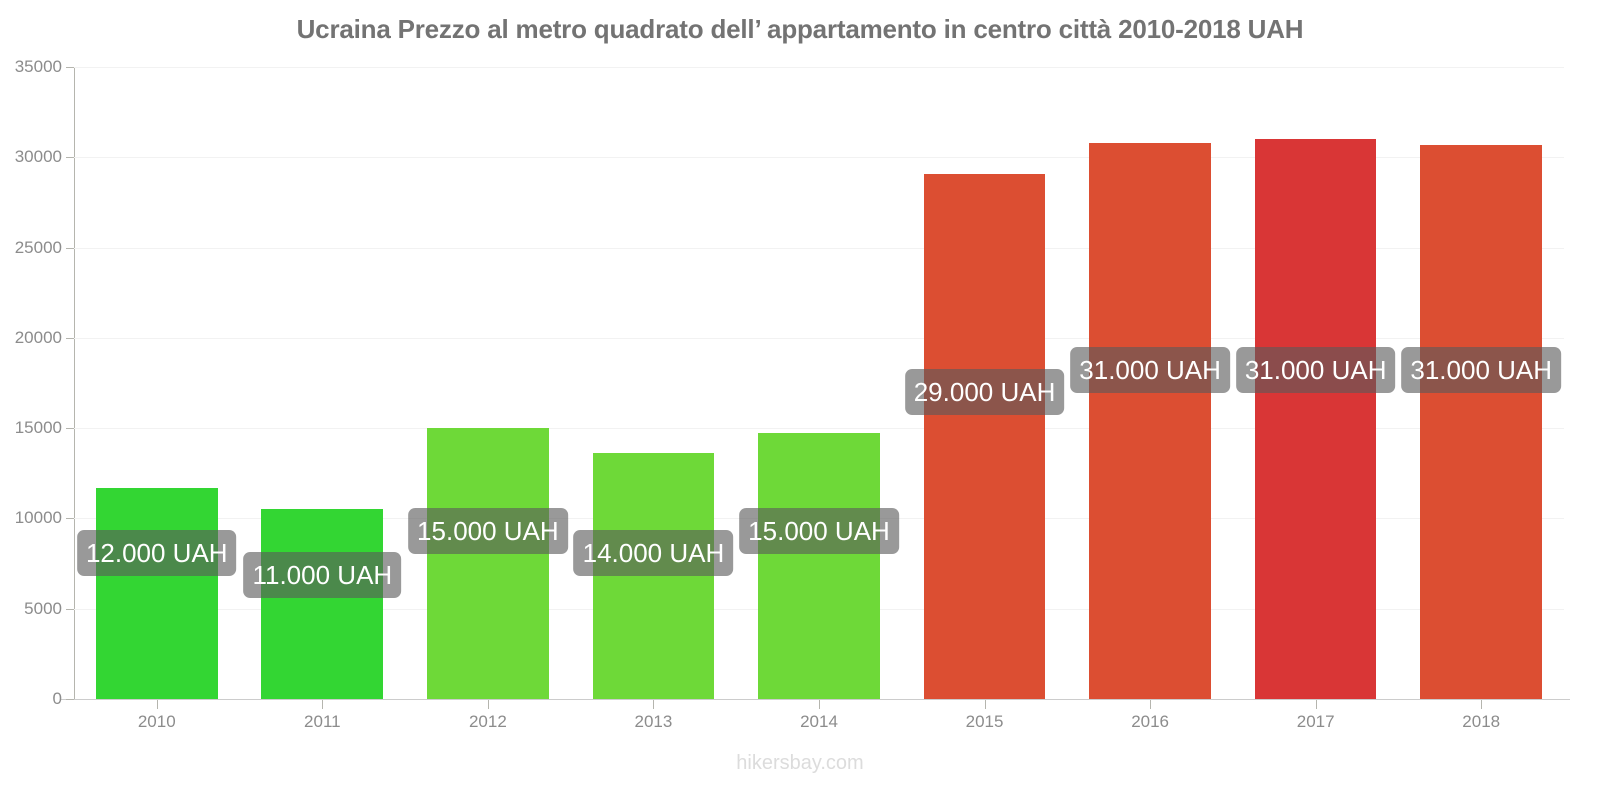  Describe the element at coordinates (322, 721) in the screenshot. I see `x-tick-label-2011: 2011` at that location.